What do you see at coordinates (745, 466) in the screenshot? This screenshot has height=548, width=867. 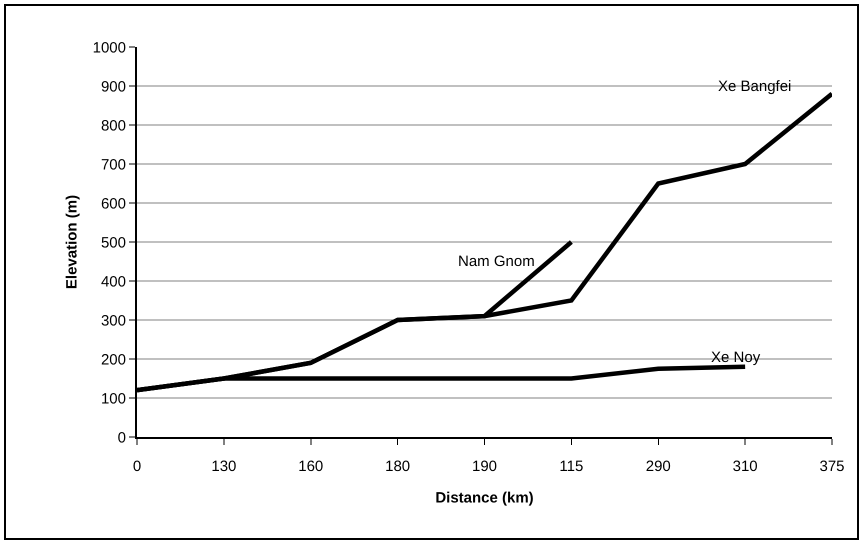 I see `x-tick-label: 310` at bounding box center [745, 466].